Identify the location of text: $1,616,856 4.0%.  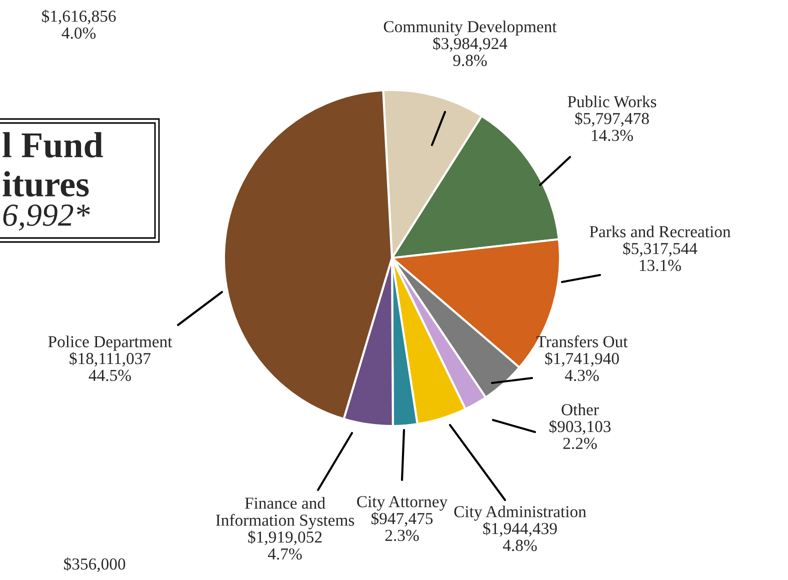
(79, 24).